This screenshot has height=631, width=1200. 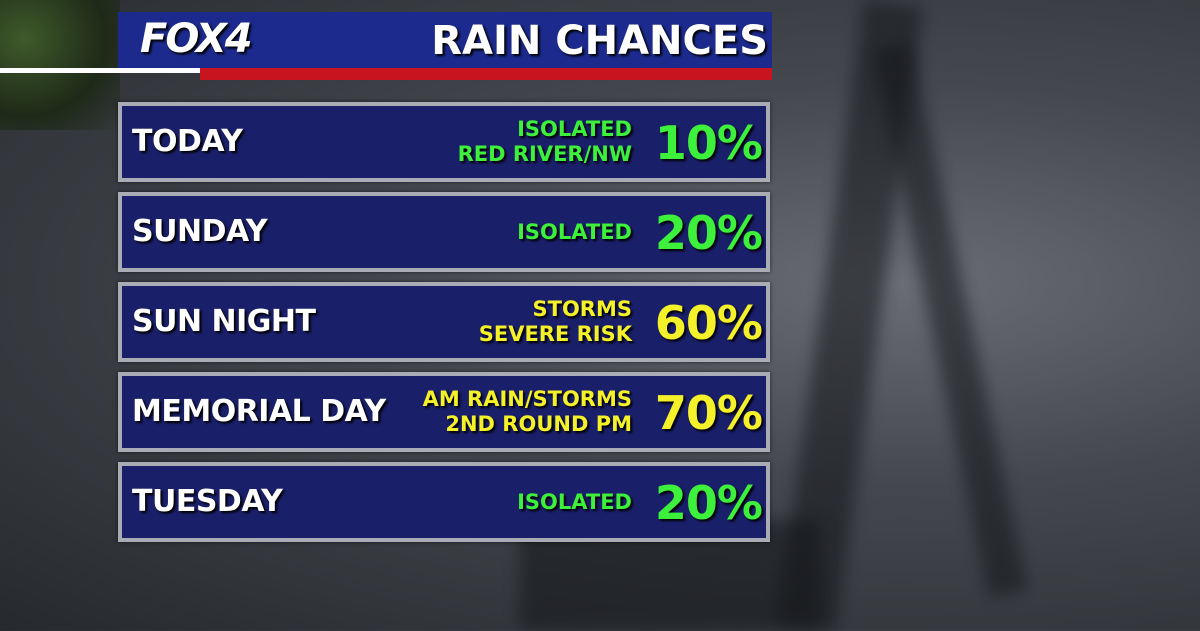 What do you see at coordinates (444, 322) in the screenshot?
I see `rain-row: SUN NIGHT STORMS SEVERE RISK 60%` at bounding box center [444, 322].